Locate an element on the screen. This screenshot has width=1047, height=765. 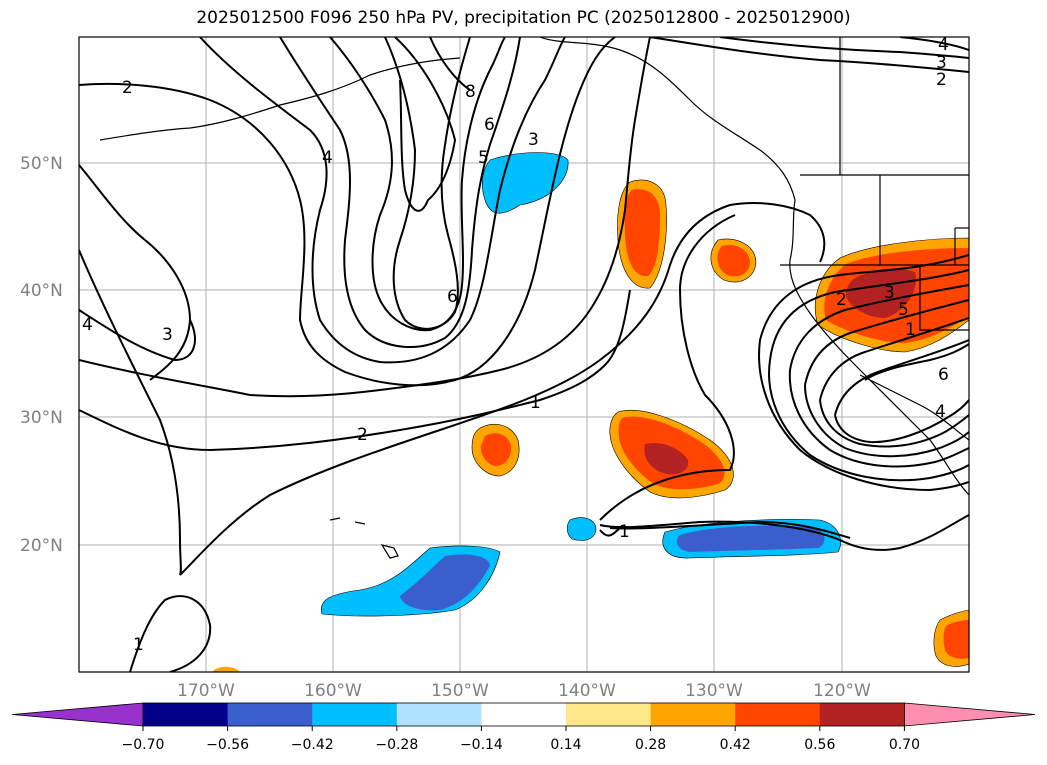
colorbar is located at coordinates (523, 714).